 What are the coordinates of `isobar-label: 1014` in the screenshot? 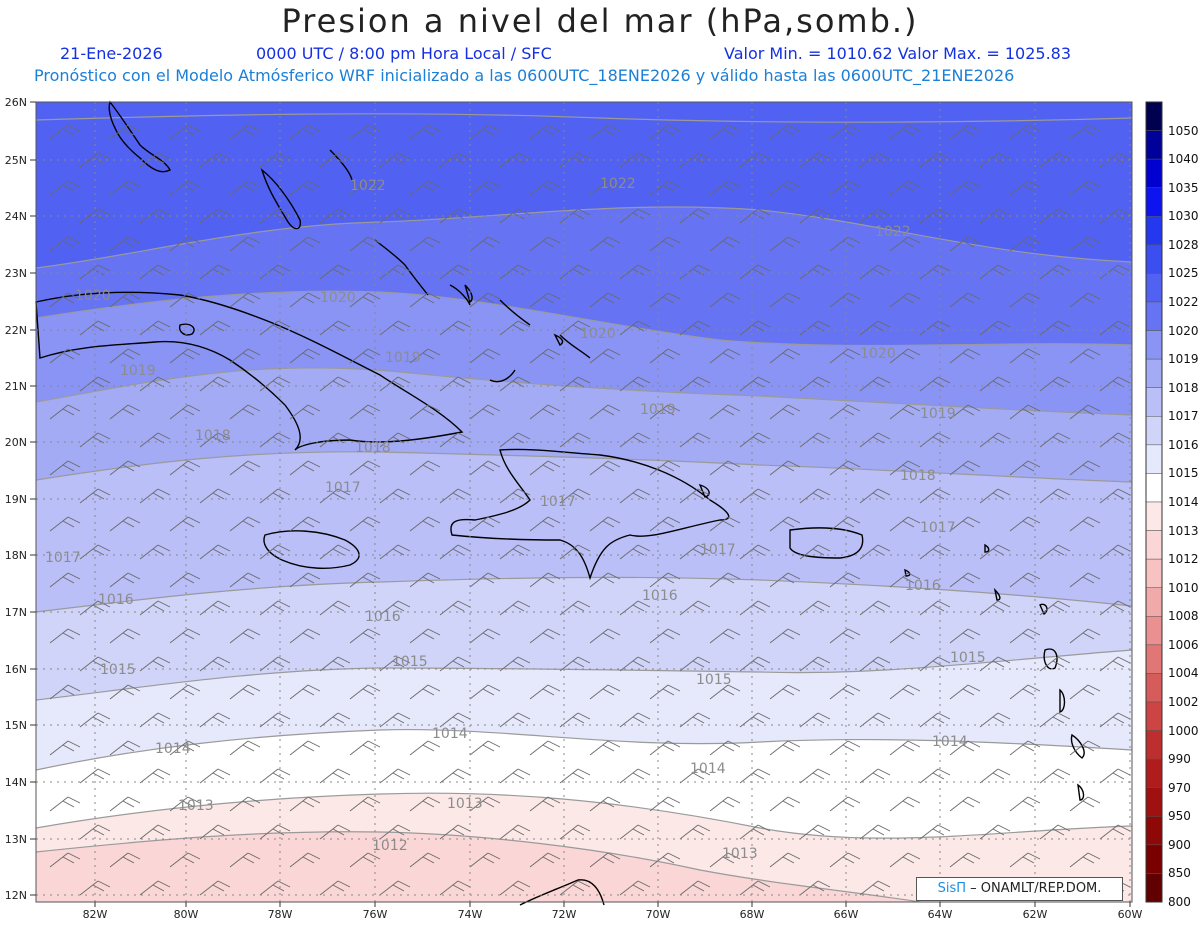 It's located at (450, 734).